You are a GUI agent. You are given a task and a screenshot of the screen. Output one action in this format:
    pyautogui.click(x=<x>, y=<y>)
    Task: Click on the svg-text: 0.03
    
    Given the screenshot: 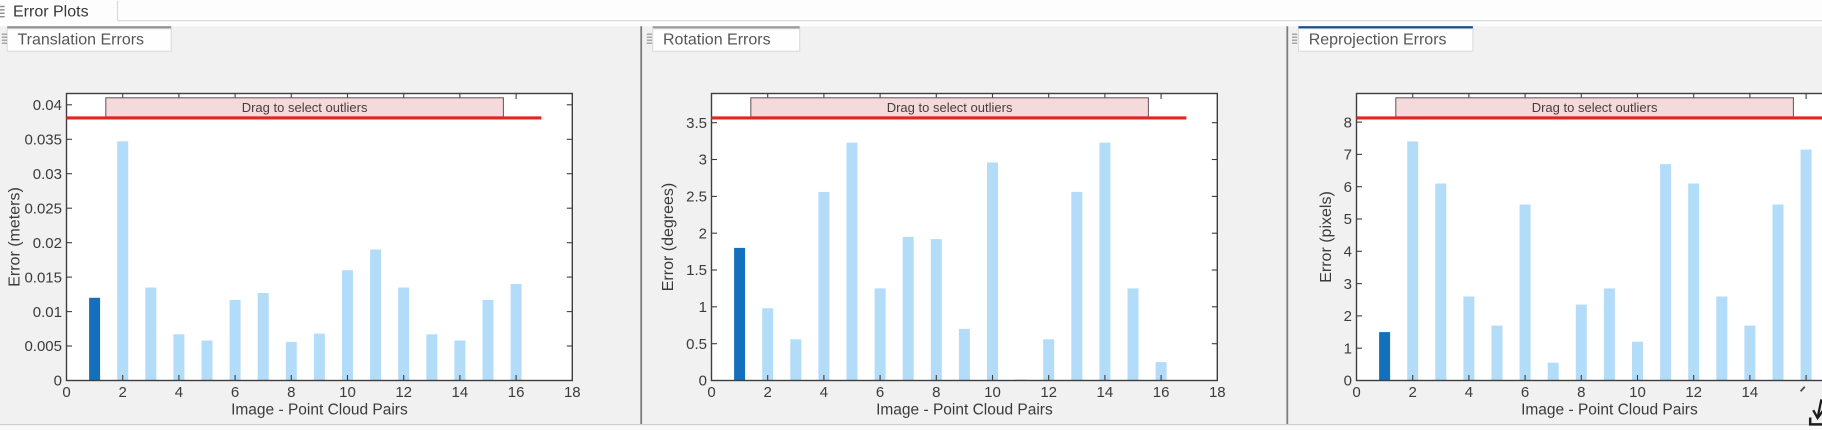 What is the action you would take?
    pyautogui.click(x=47, y=174)
    